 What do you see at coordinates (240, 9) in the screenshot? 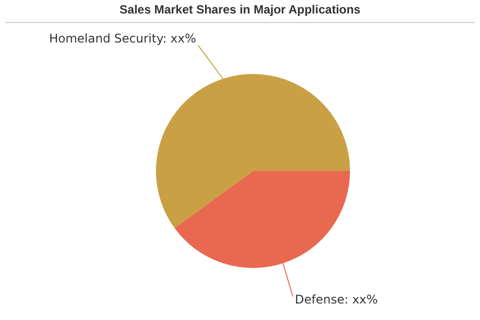
I see `chart-title: Sales Market Shares in Major Applications` at bounding box center [240, 9].